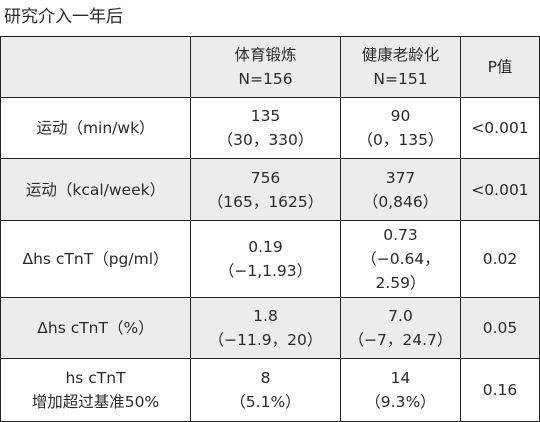 The image size is (540, 422). Describe the element at coordinates (265, 116) in the screenshot. I see `cell-line: 135` at that location.